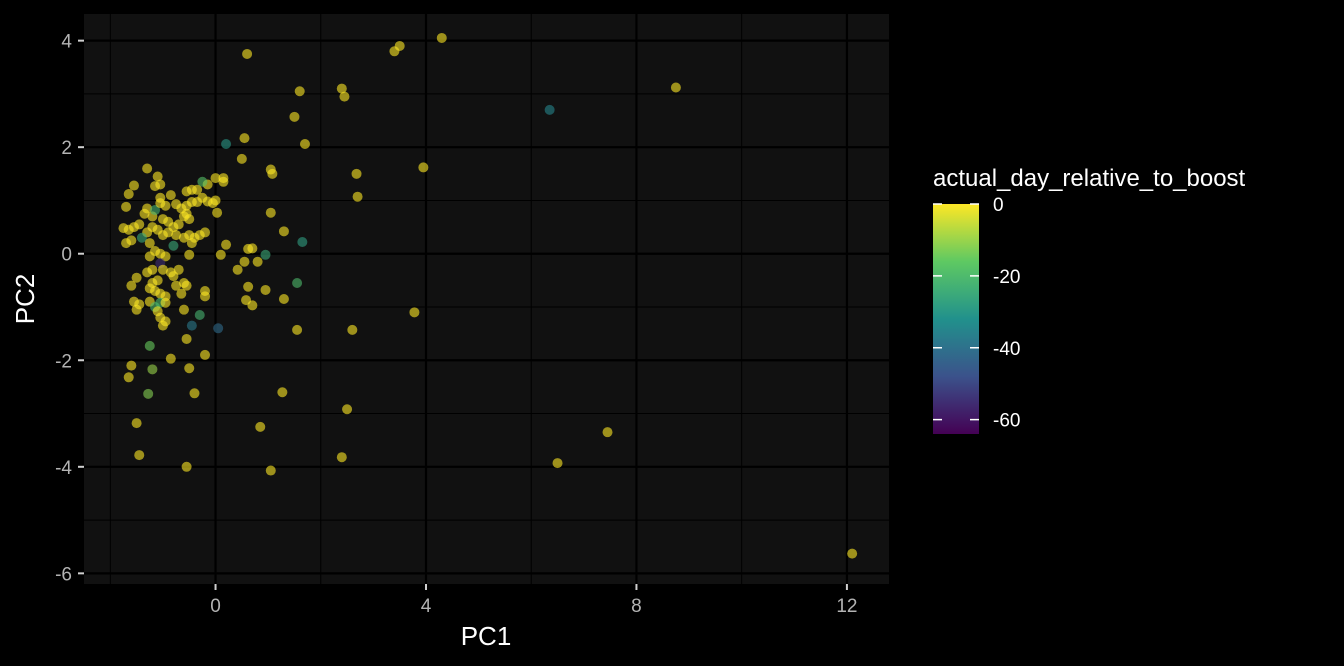  Describe the element at coordinates (63, 574) in the screenshot. I see `y-tick-label: -6` at that location.